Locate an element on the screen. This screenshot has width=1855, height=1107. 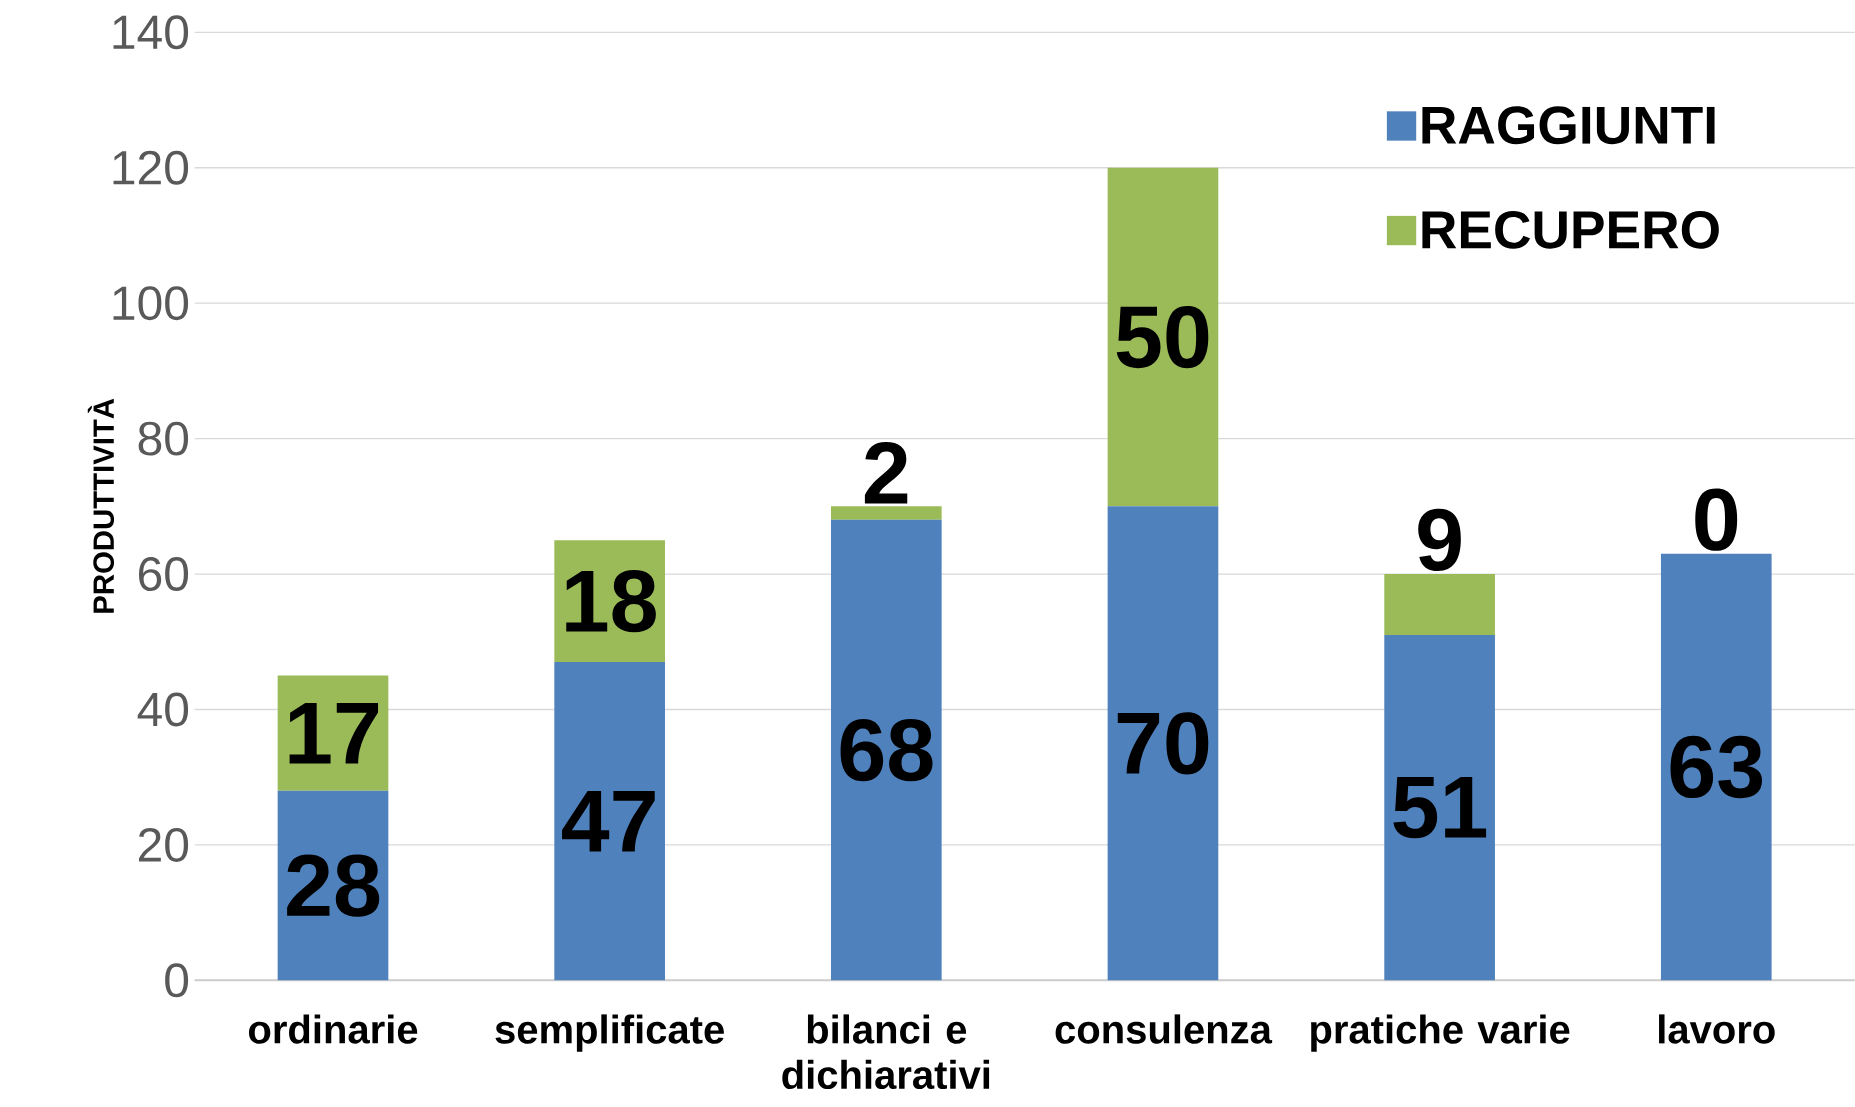
x-tick-label: ordinarie is located at coordinates (333, 1029).